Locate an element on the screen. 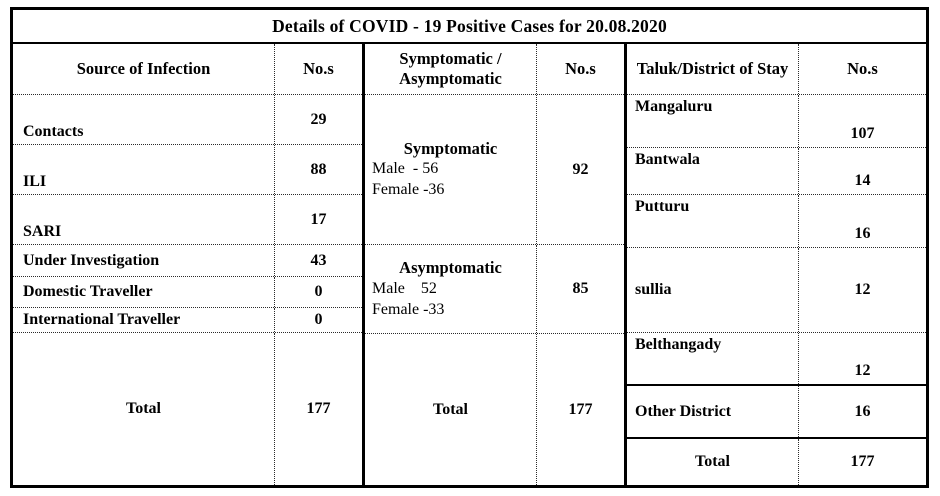 The image size is (940, 496). taluk-row-value: 107 is located at coordinates (862, 133).